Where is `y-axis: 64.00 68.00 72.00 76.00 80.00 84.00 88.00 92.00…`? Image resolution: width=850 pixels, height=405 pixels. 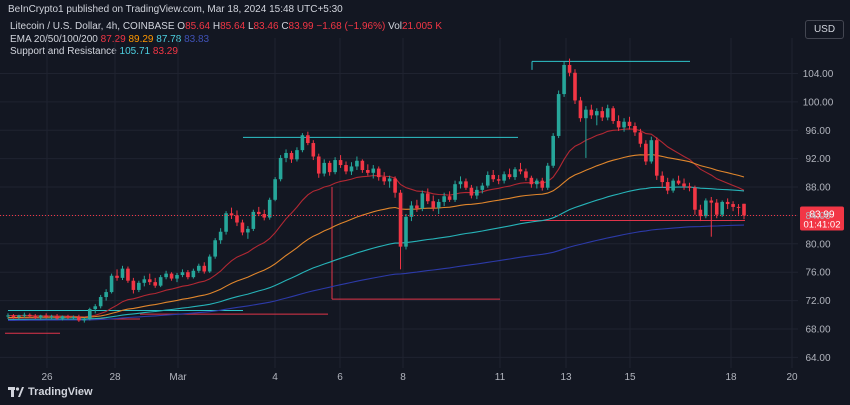 y-axis: 64.00 68.00 72.00 76.00 80.00 84.00 88.00 92.00… is located at coordinates (818, 216).